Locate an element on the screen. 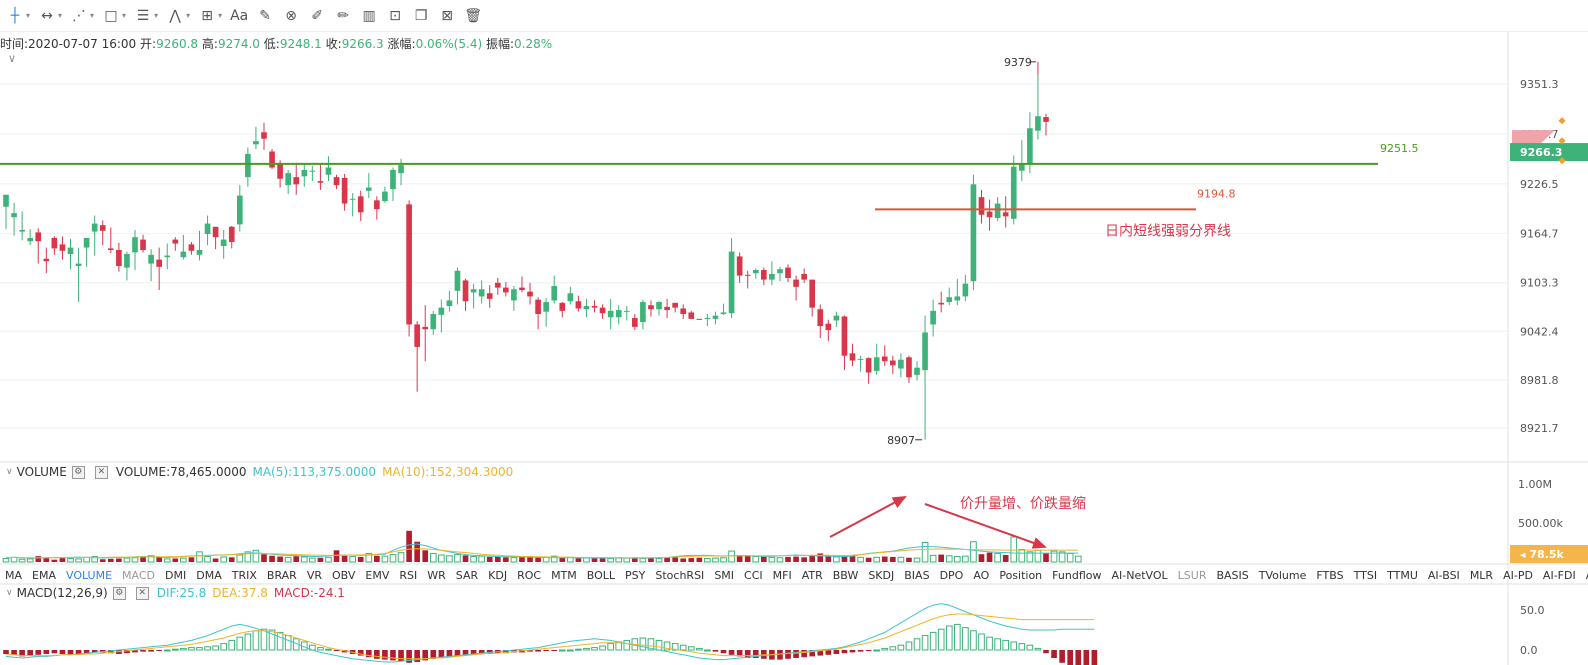  wave-tool-button: ⋀ ▾ is located at coordinates (178, 16).